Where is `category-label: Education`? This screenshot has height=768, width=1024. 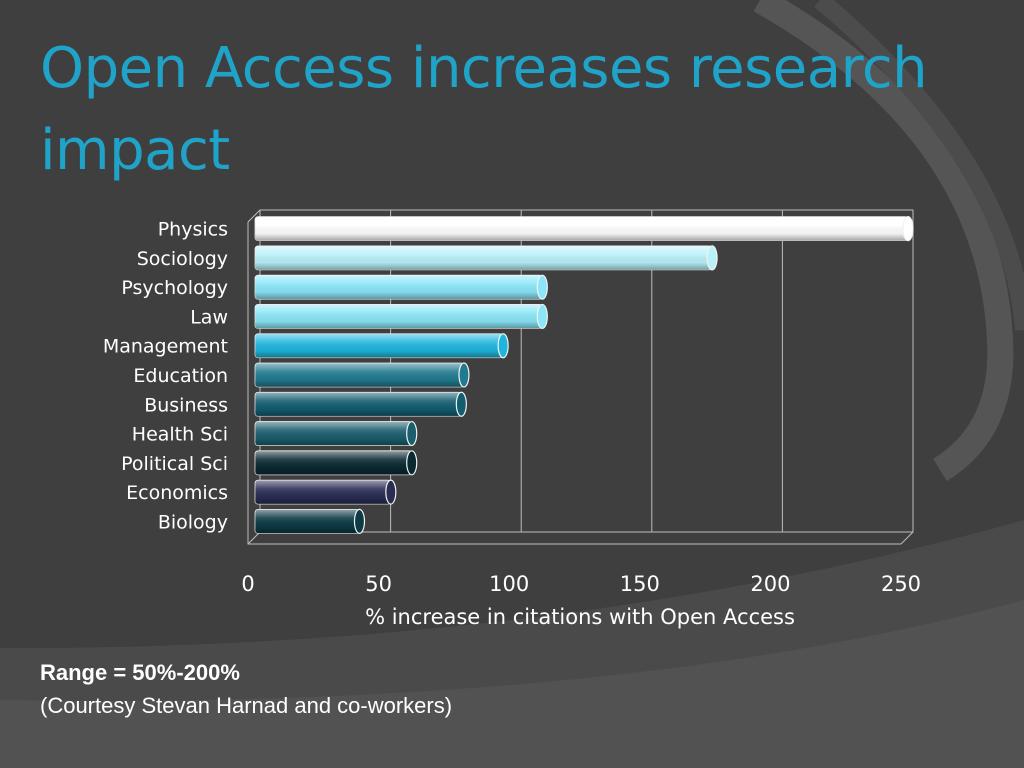 category-label: Education is located at coordinates (180, 376).